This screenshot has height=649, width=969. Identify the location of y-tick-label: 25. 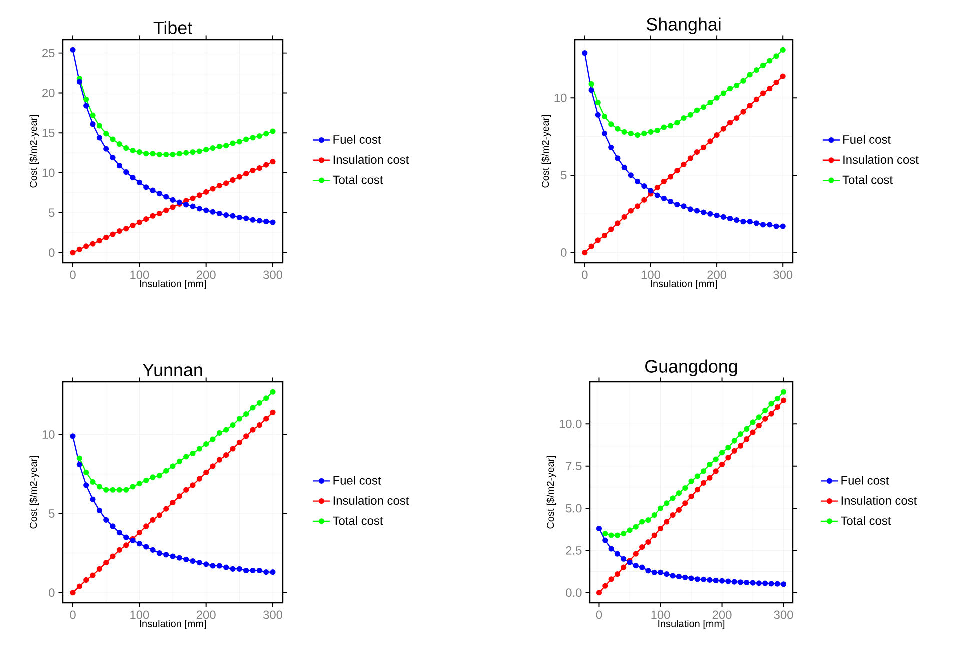
(48, 53).